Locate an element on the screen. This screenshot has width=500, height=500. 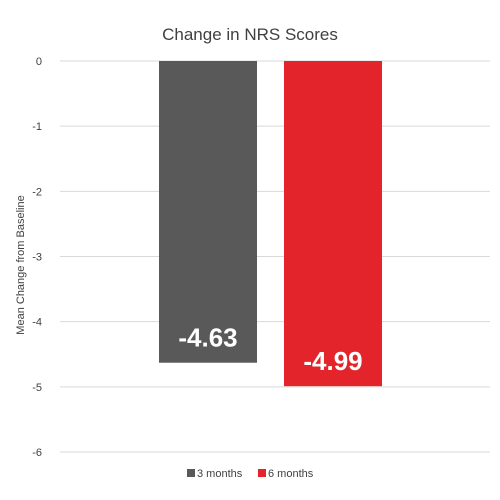
legend-label: 3 months is located at coordinates (220, 474).